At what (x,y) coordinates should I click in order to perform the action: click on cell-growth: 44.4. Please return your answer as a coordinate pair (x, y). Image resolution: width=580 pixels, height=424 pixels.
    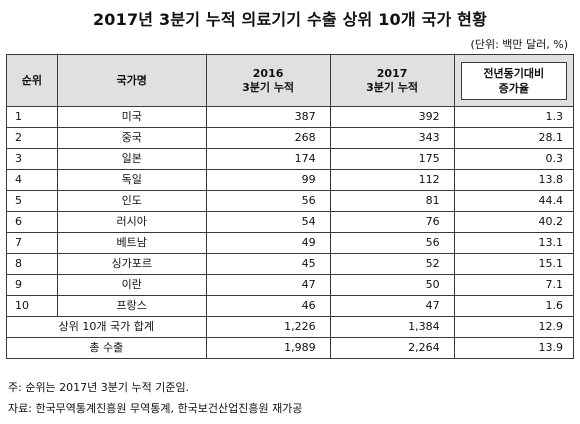
    Looking at the image, I should click on (514, 201).